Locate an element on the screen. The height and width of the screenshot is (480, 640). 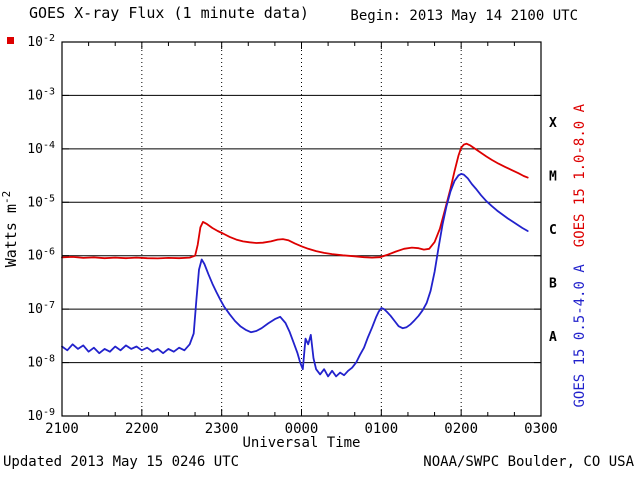
right-axis-label-goes15-long: GOES 15 1.0-8.0 A is located at coordinates (580, 175).